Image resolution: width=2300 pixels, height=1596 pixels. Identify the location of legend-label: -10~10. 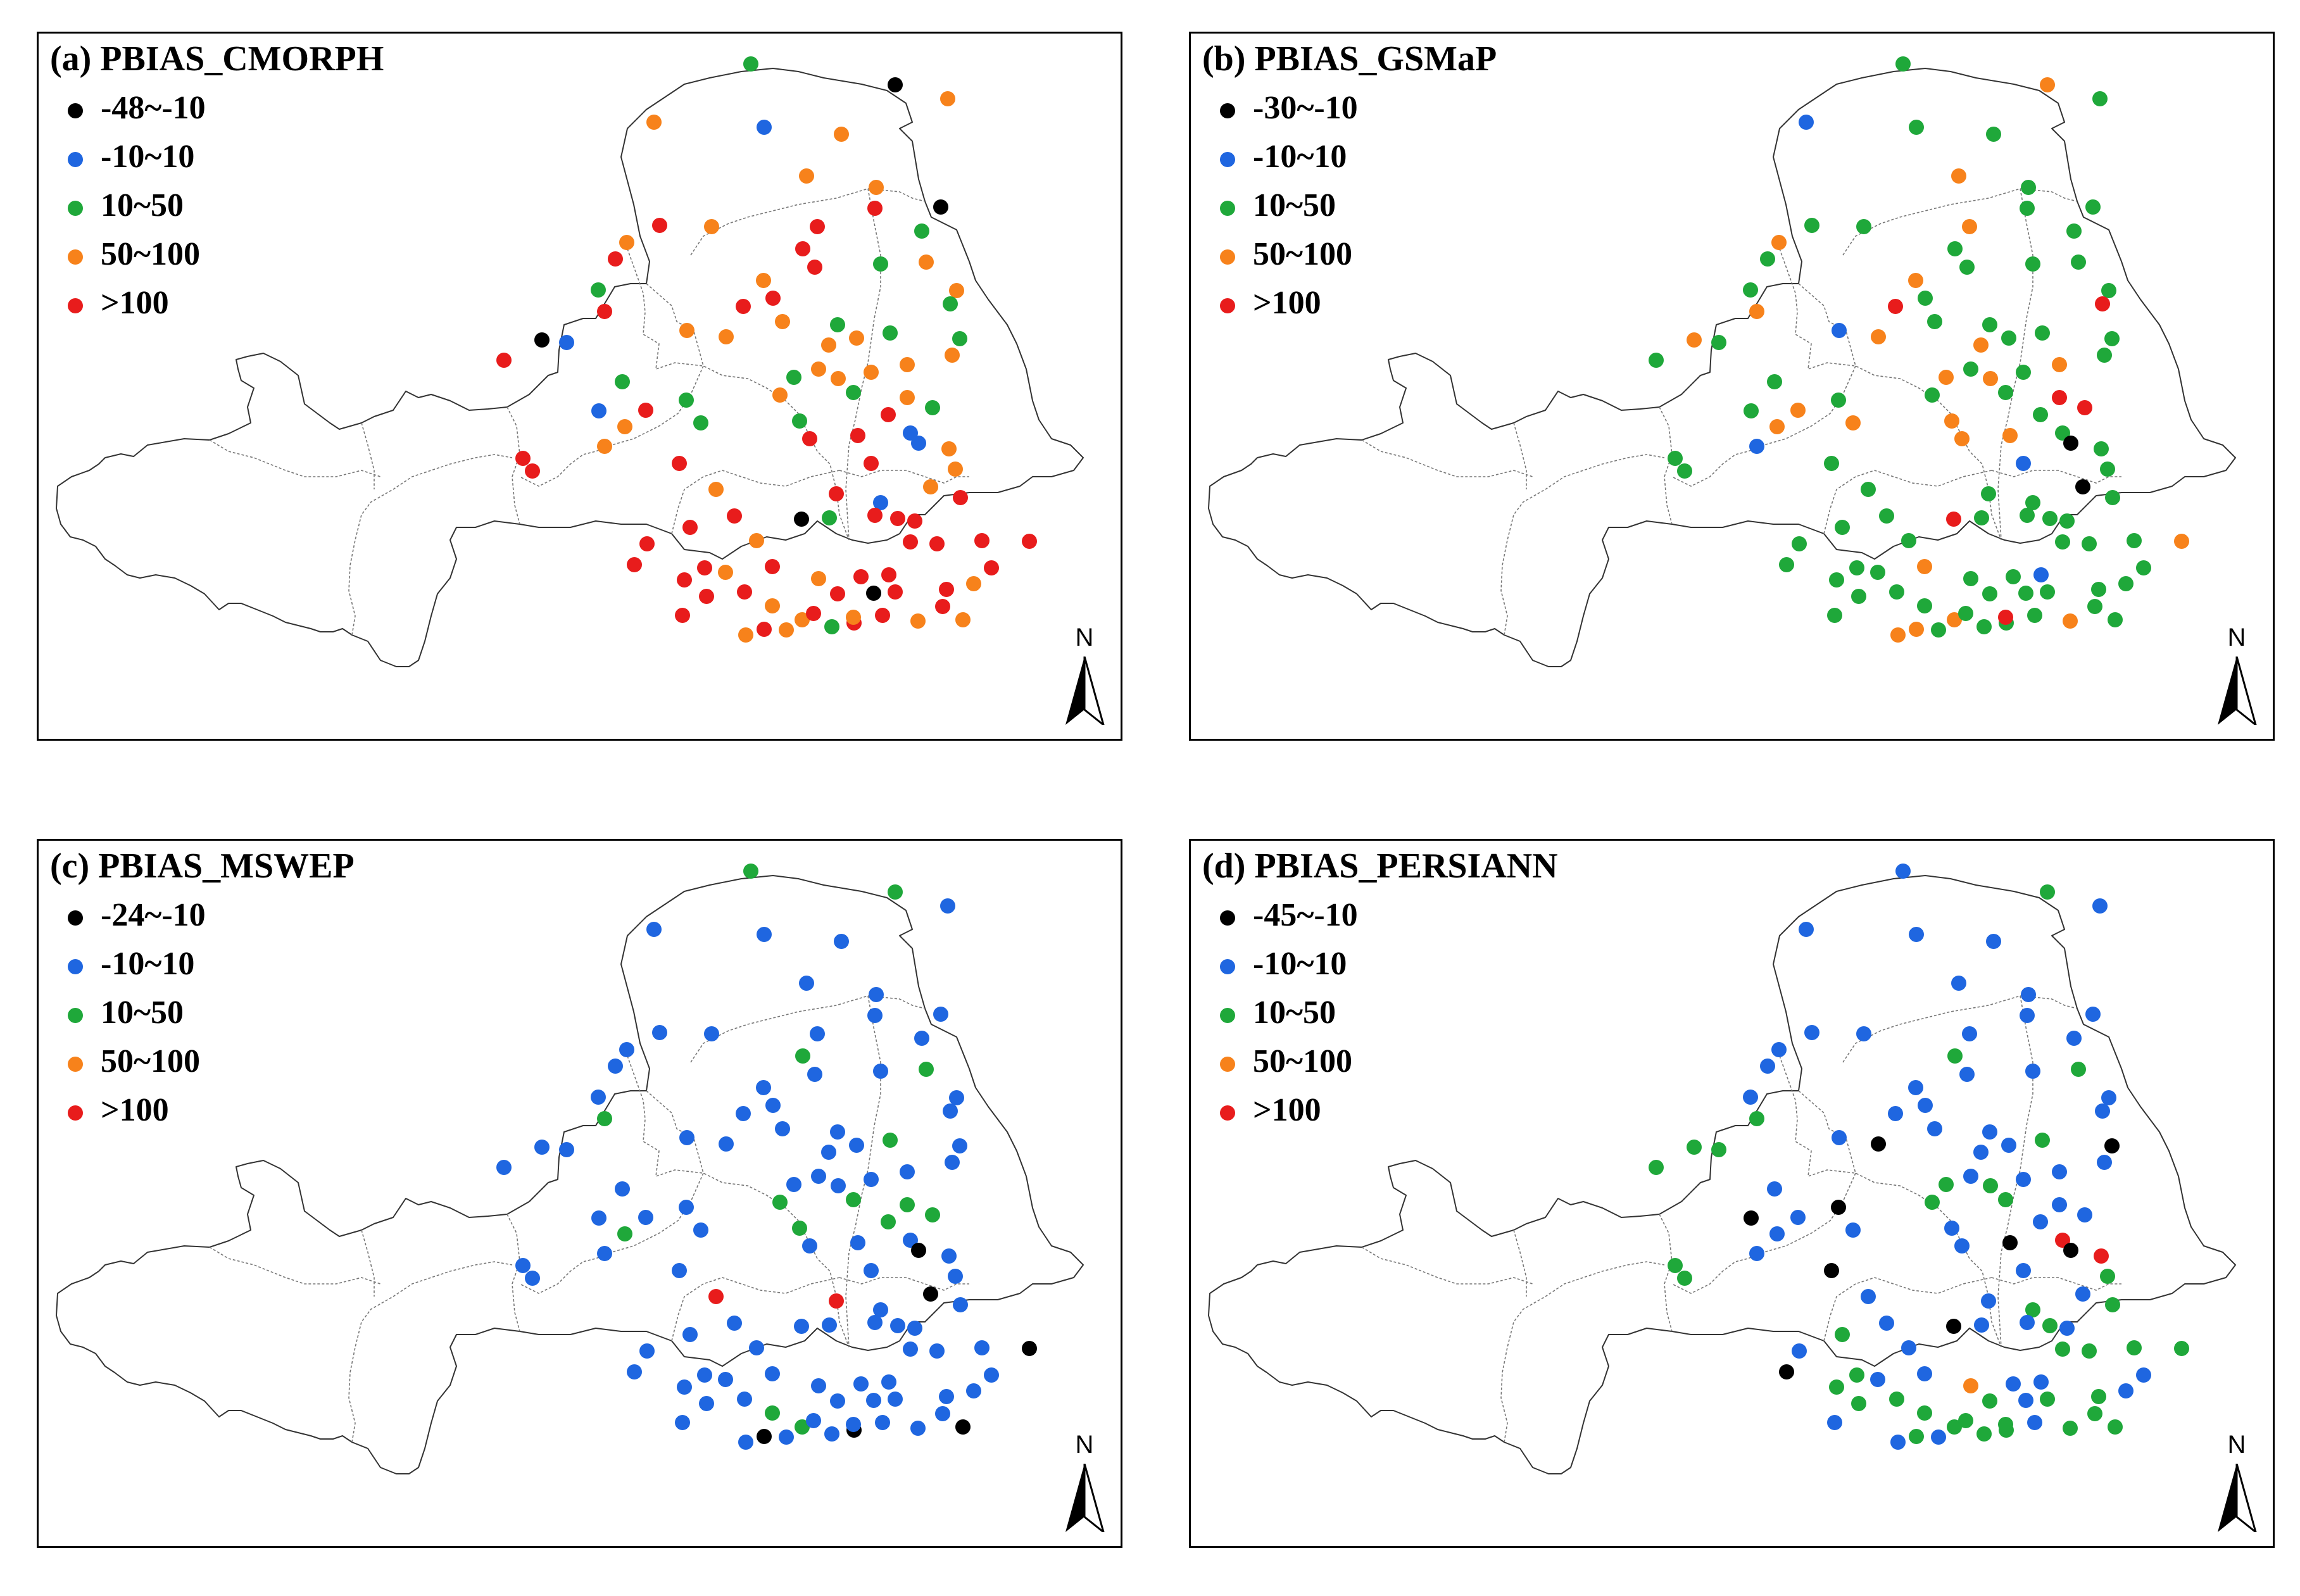
(148, 964).